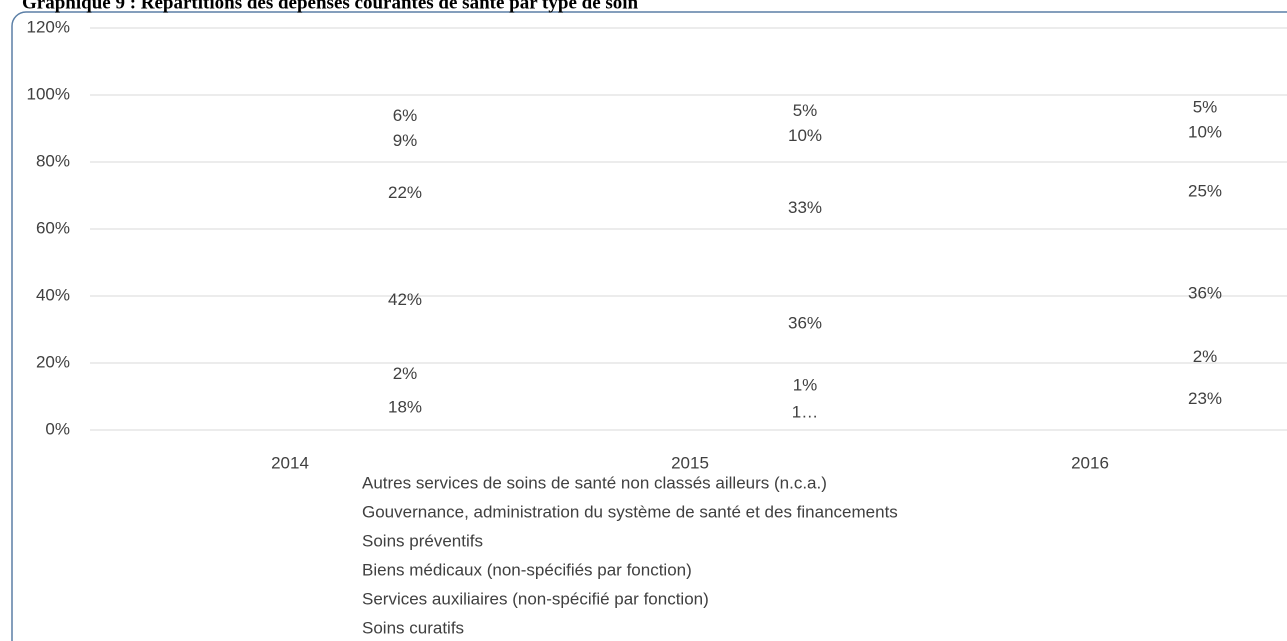 The width and height of the screenshot is (1287, 641). I want to click on data-label: 23%, so click(1205, 398).